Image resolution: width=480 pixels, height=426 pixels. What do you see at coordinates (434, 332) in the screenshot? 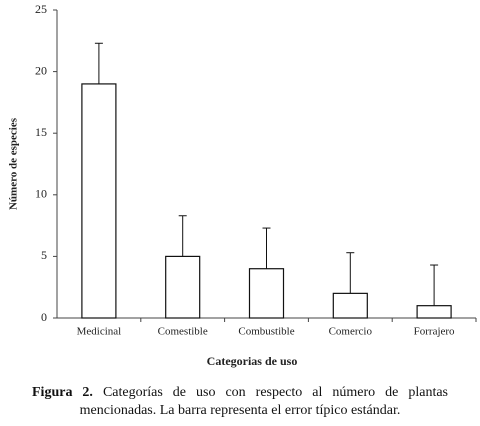
I see `x-tick-label: Forrajero` at bounding box center [434, 332].